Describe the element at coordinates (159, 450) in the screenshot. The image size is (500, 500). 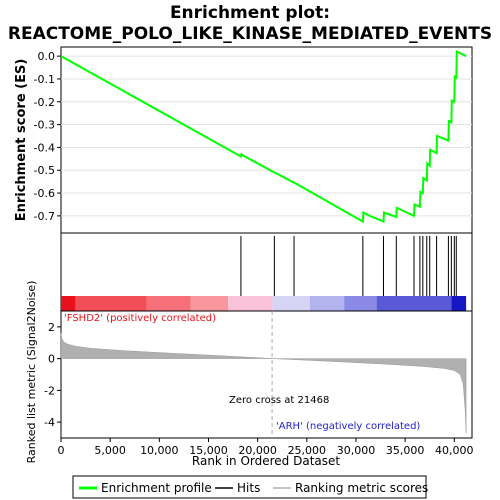
I see `x-tick-label: 10,000` at that location.